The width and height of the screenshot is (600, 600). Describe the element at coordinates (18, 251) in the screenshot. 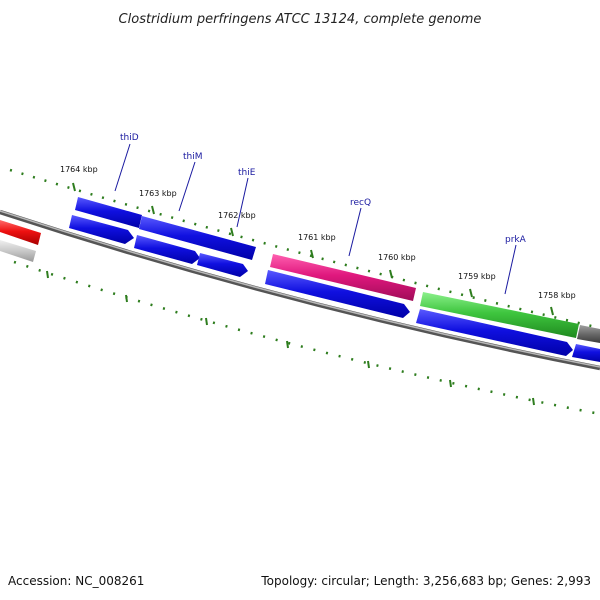

I see `feature-grey` at that location.